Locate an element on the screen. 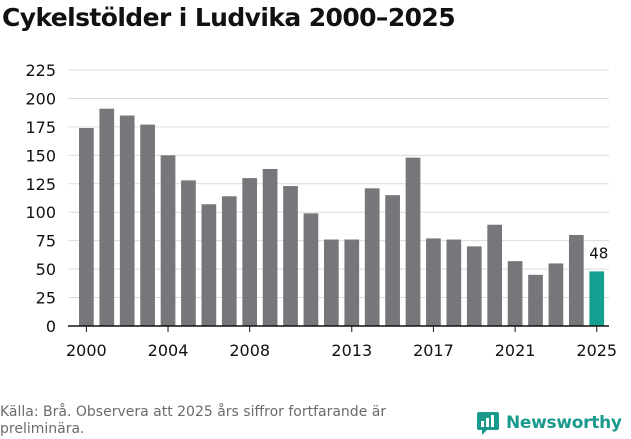  data-label-2025: 48 is located at coordinates (598, 253).